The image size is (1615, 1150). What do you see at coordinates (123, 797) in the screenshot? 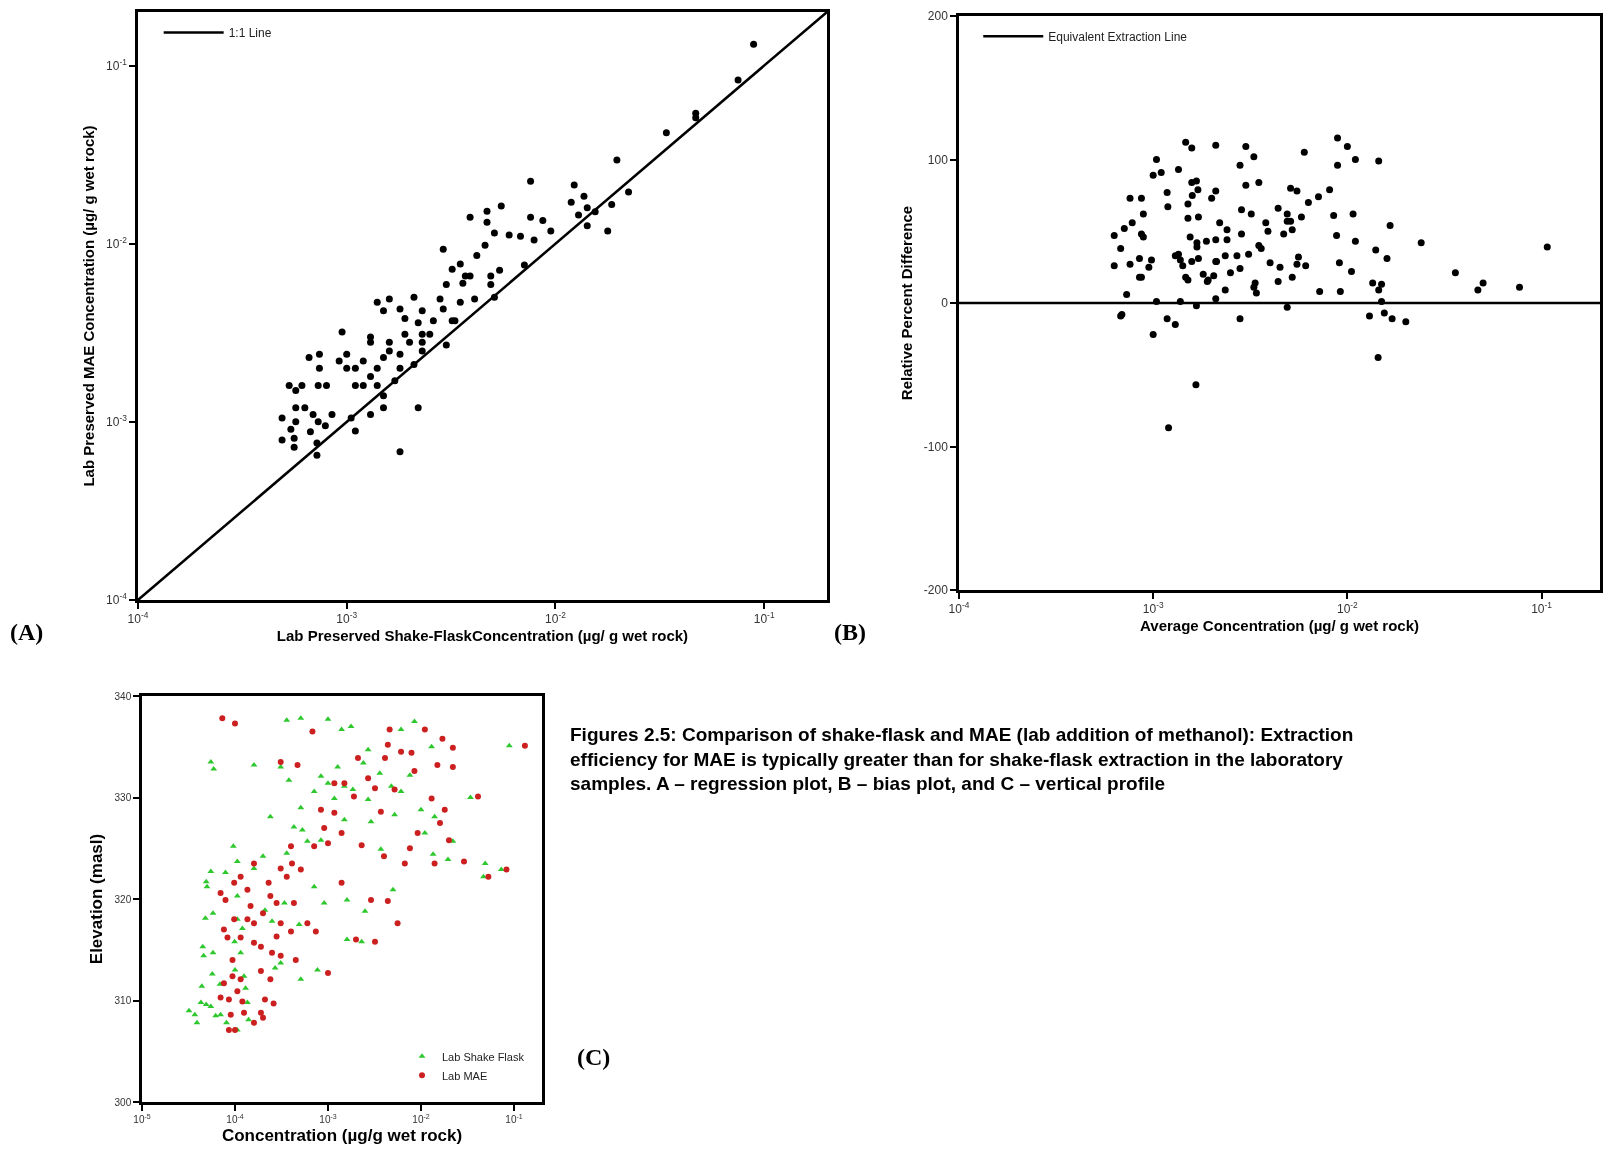
I see `y-tick-label: 330` at bounding box center [123, 797].